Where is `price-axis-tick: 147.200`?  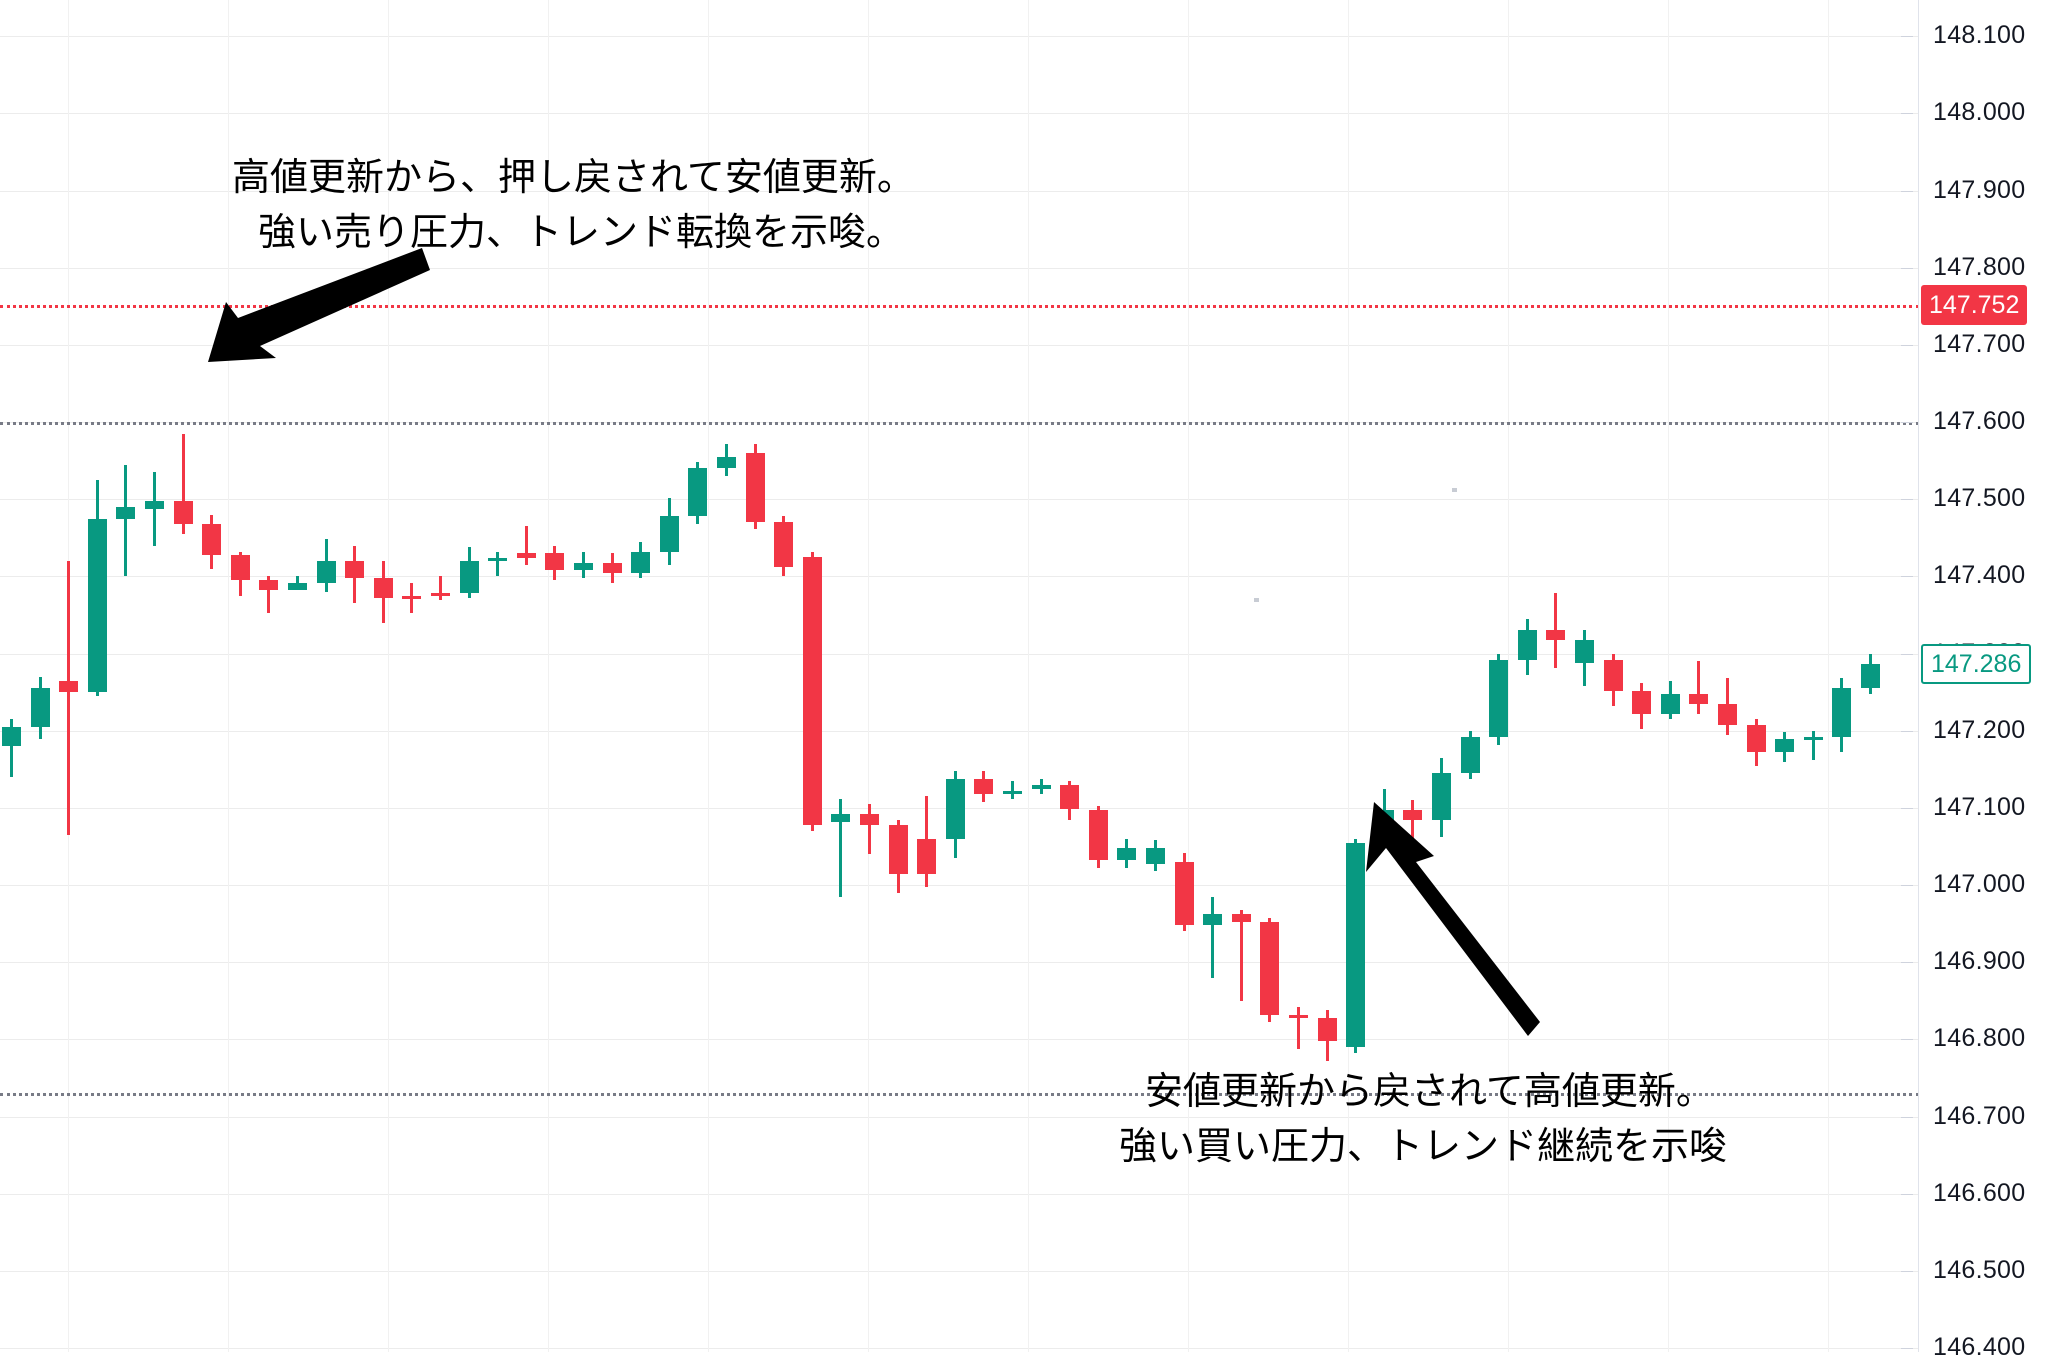 price-axis-tick: 147.200 is located at coordinates (1974, 730).